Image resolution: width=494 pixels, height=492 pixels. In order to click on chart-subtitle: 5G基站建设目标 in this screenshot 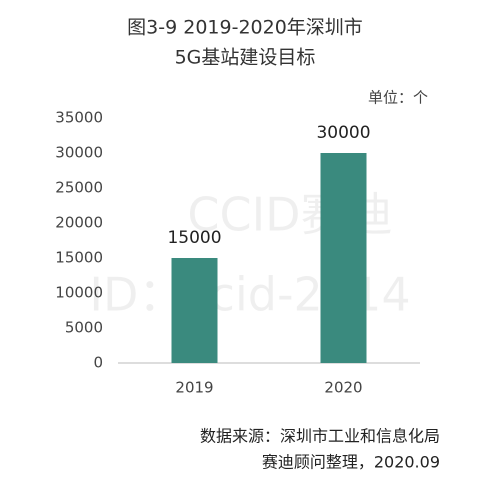, I will do `click(245, 58)`.